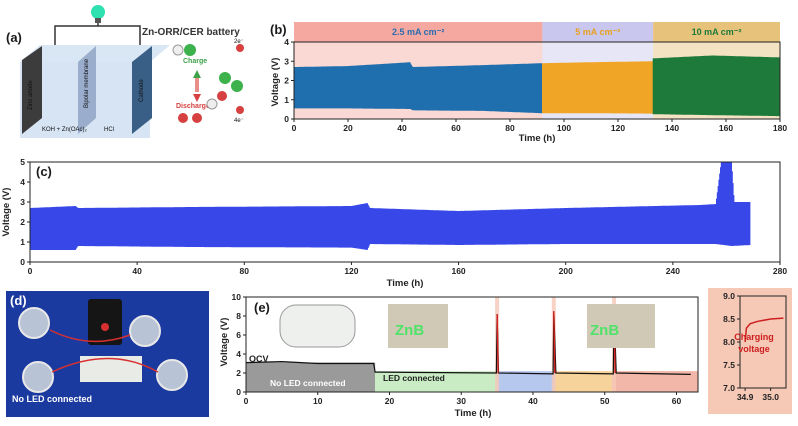 The image size is (798, 426). I want to click on o-atom2-icon, so click(197, 118).